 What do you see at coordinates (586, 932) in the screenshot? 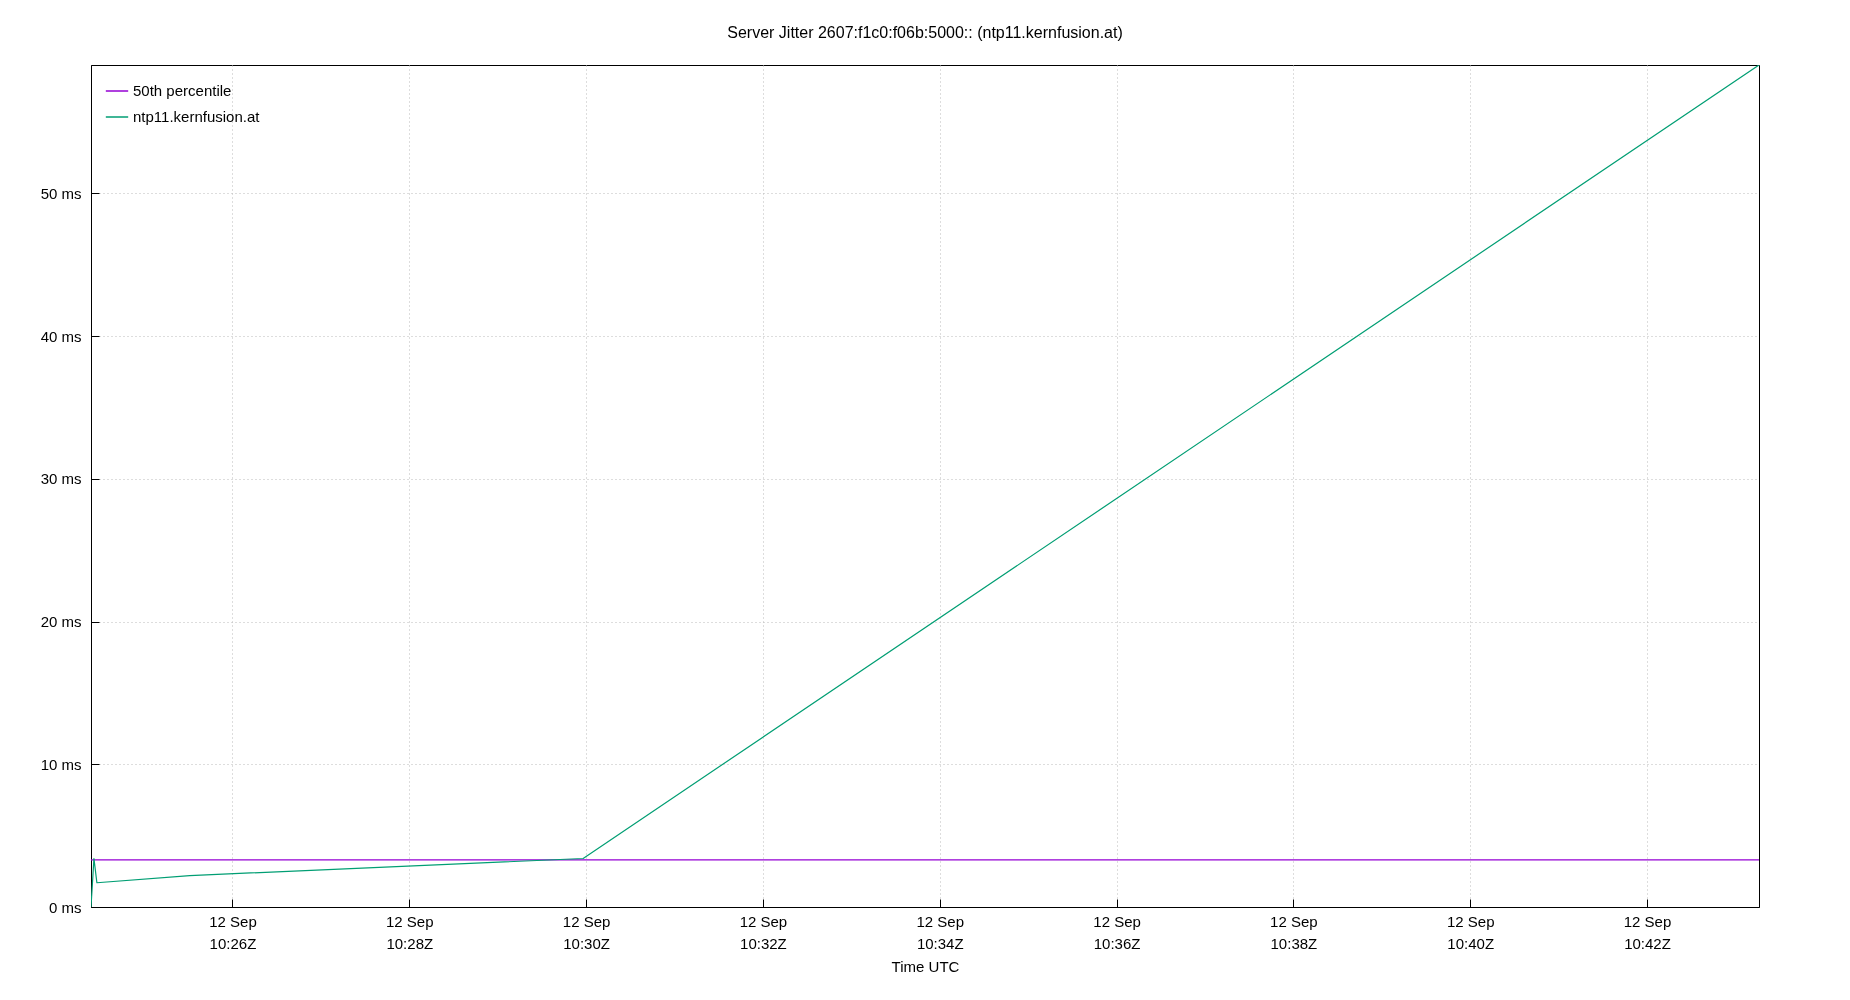
I see `x-tick-label: 12 Sep 10:30Z` at bounding box center [586, 932].